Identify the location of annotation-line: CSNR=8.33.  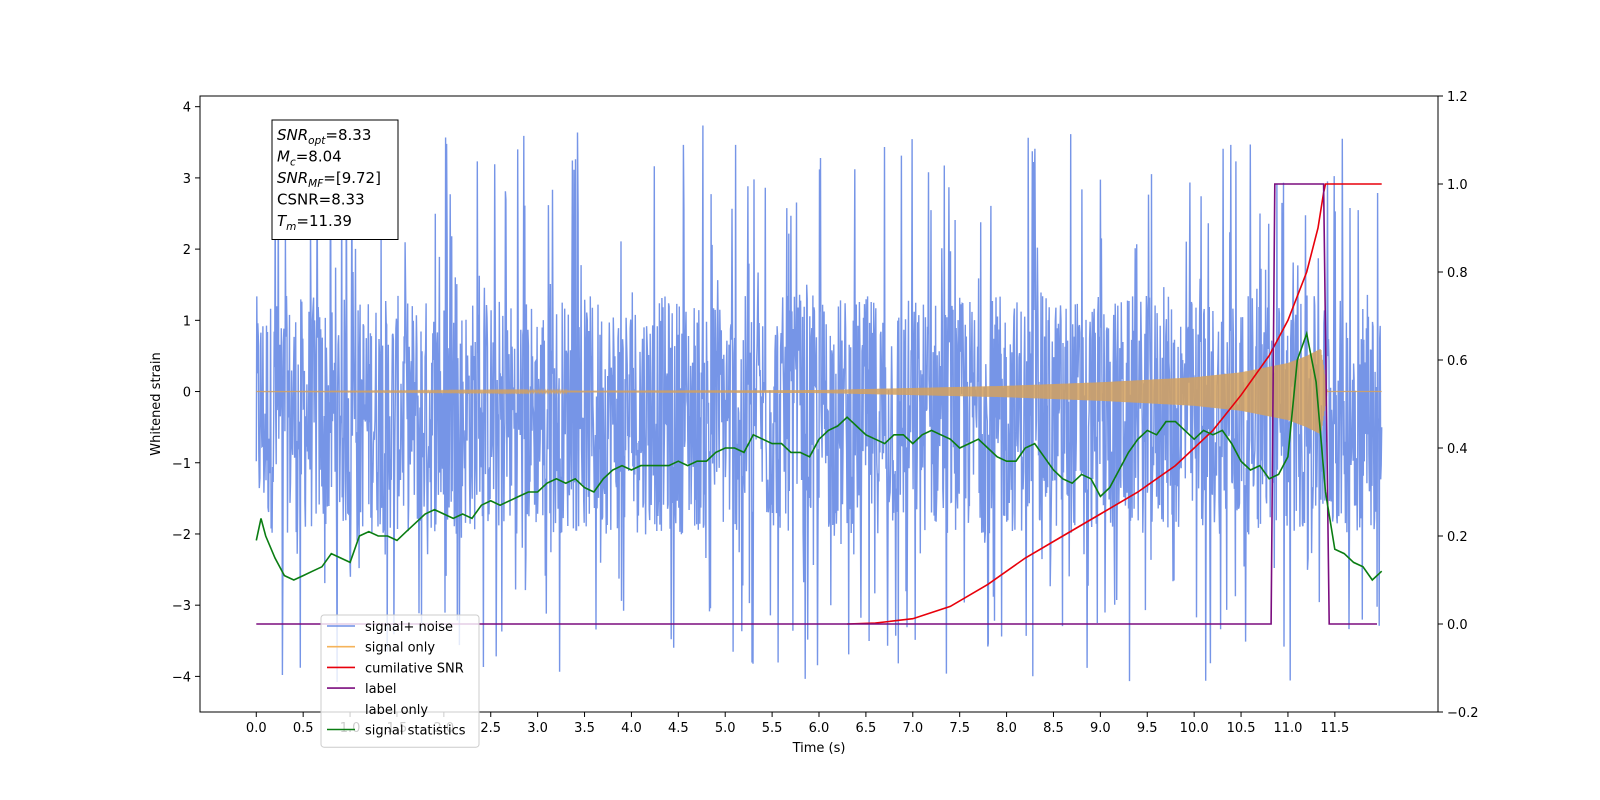
(321, 200).